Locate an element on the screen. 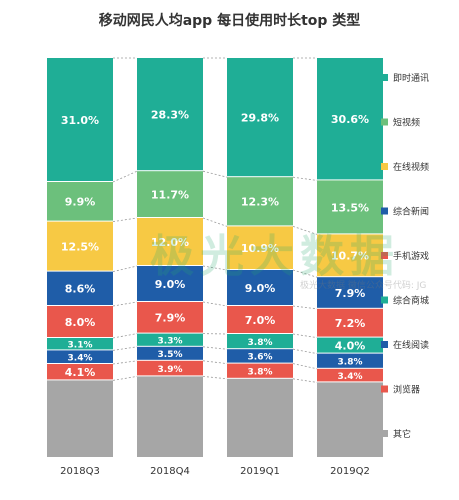 This screenshot has height=500, width=459. data-label: 28.3% is located at coordinates (170, 115).